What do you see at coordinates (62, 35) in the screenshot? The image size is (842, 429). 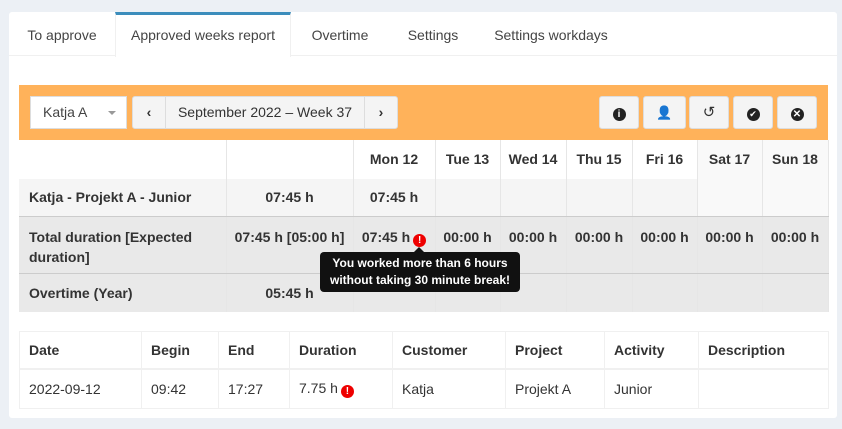 I see `tab-to-approve: To approve` at bounding box center [62, 35].